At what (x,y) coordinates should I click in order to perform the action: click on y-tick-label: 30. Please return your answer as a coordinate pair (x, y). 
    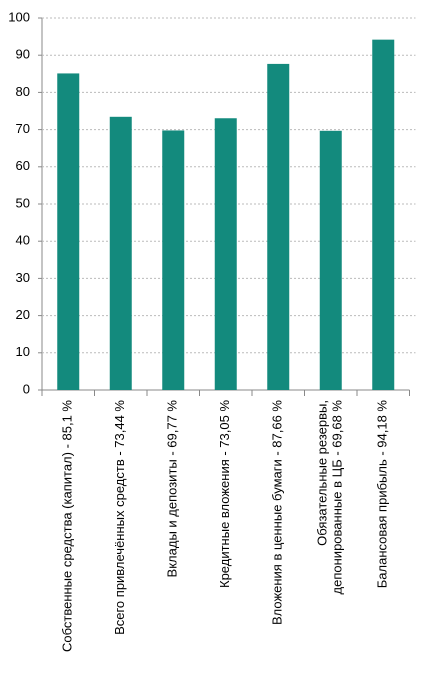
    Looking at the image, I should click on (23, 277).